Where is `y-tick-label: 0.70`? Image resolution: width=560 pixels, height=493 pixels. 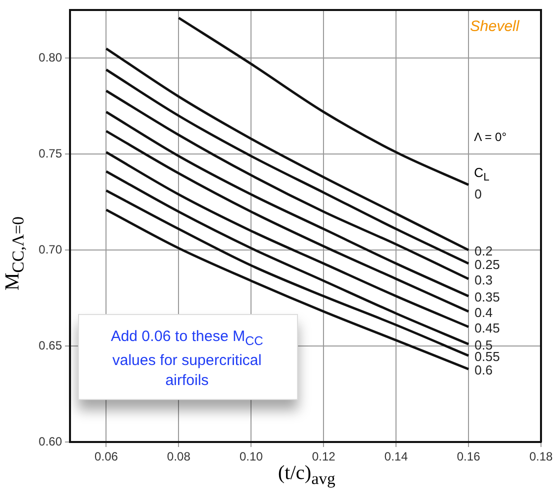
y-tick-label: 0.70 is located at coordinates (50, 249).